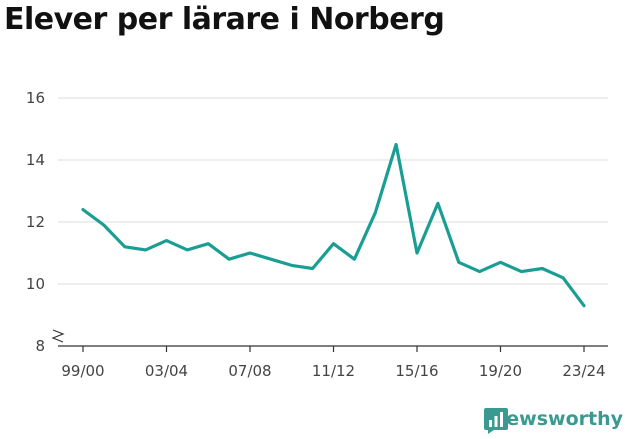 The height and width of the screenshot is (439, 631). Describe the element at coordinates (333, 371) in the screenshot. I see `x-tick-label: 11/12` at that location.